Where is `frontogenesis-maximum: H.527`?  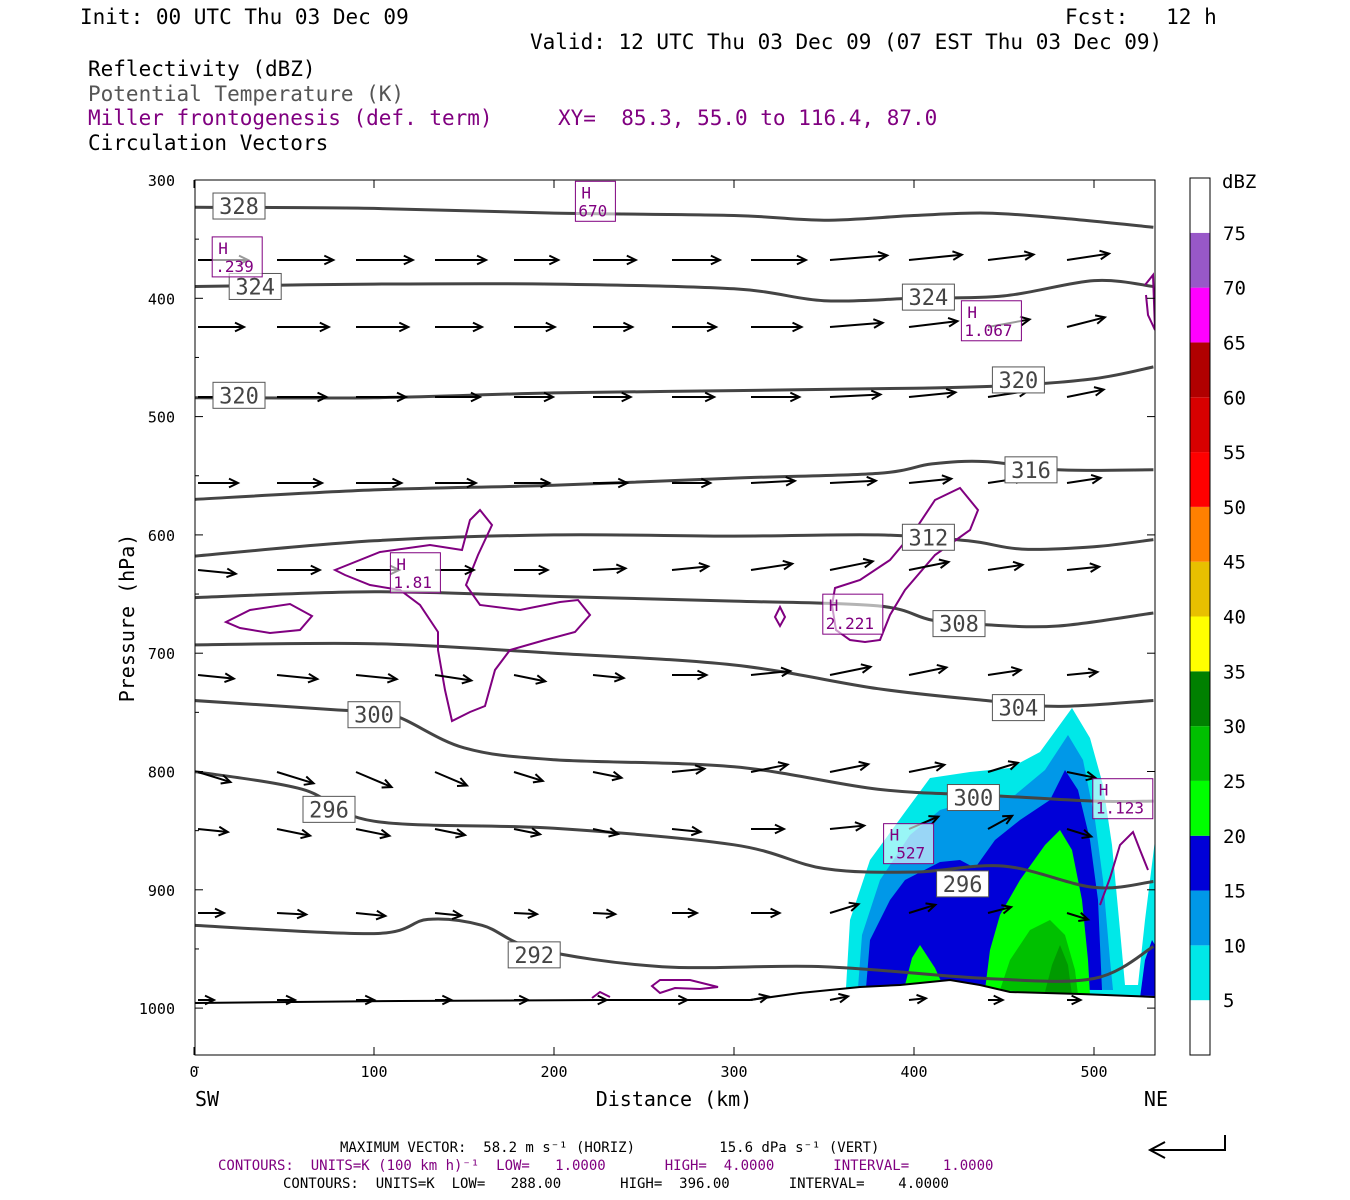
frontogenesis-maximum: H.527 is located at coordinates (909, 844).